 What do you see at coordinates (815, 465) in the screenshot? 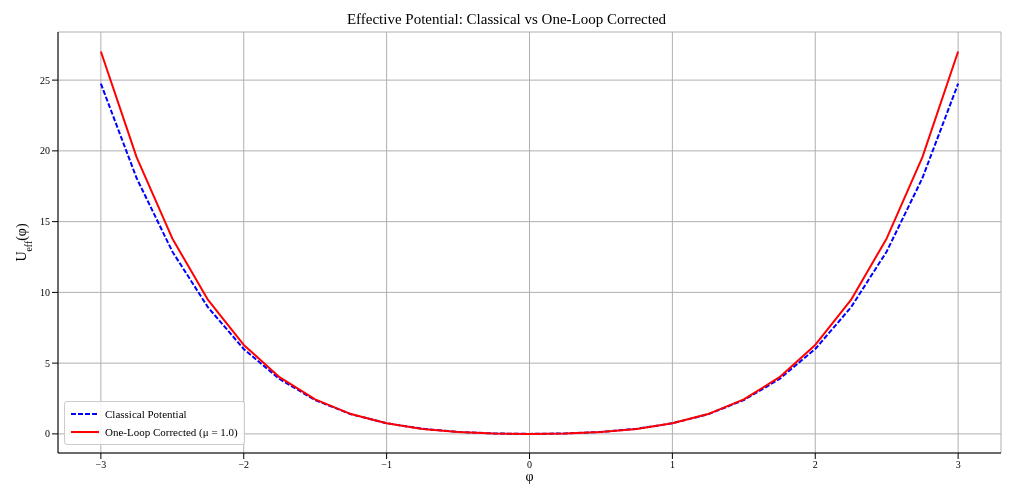
I see `x-tick-label: 2` at bounding box center [815, 465].